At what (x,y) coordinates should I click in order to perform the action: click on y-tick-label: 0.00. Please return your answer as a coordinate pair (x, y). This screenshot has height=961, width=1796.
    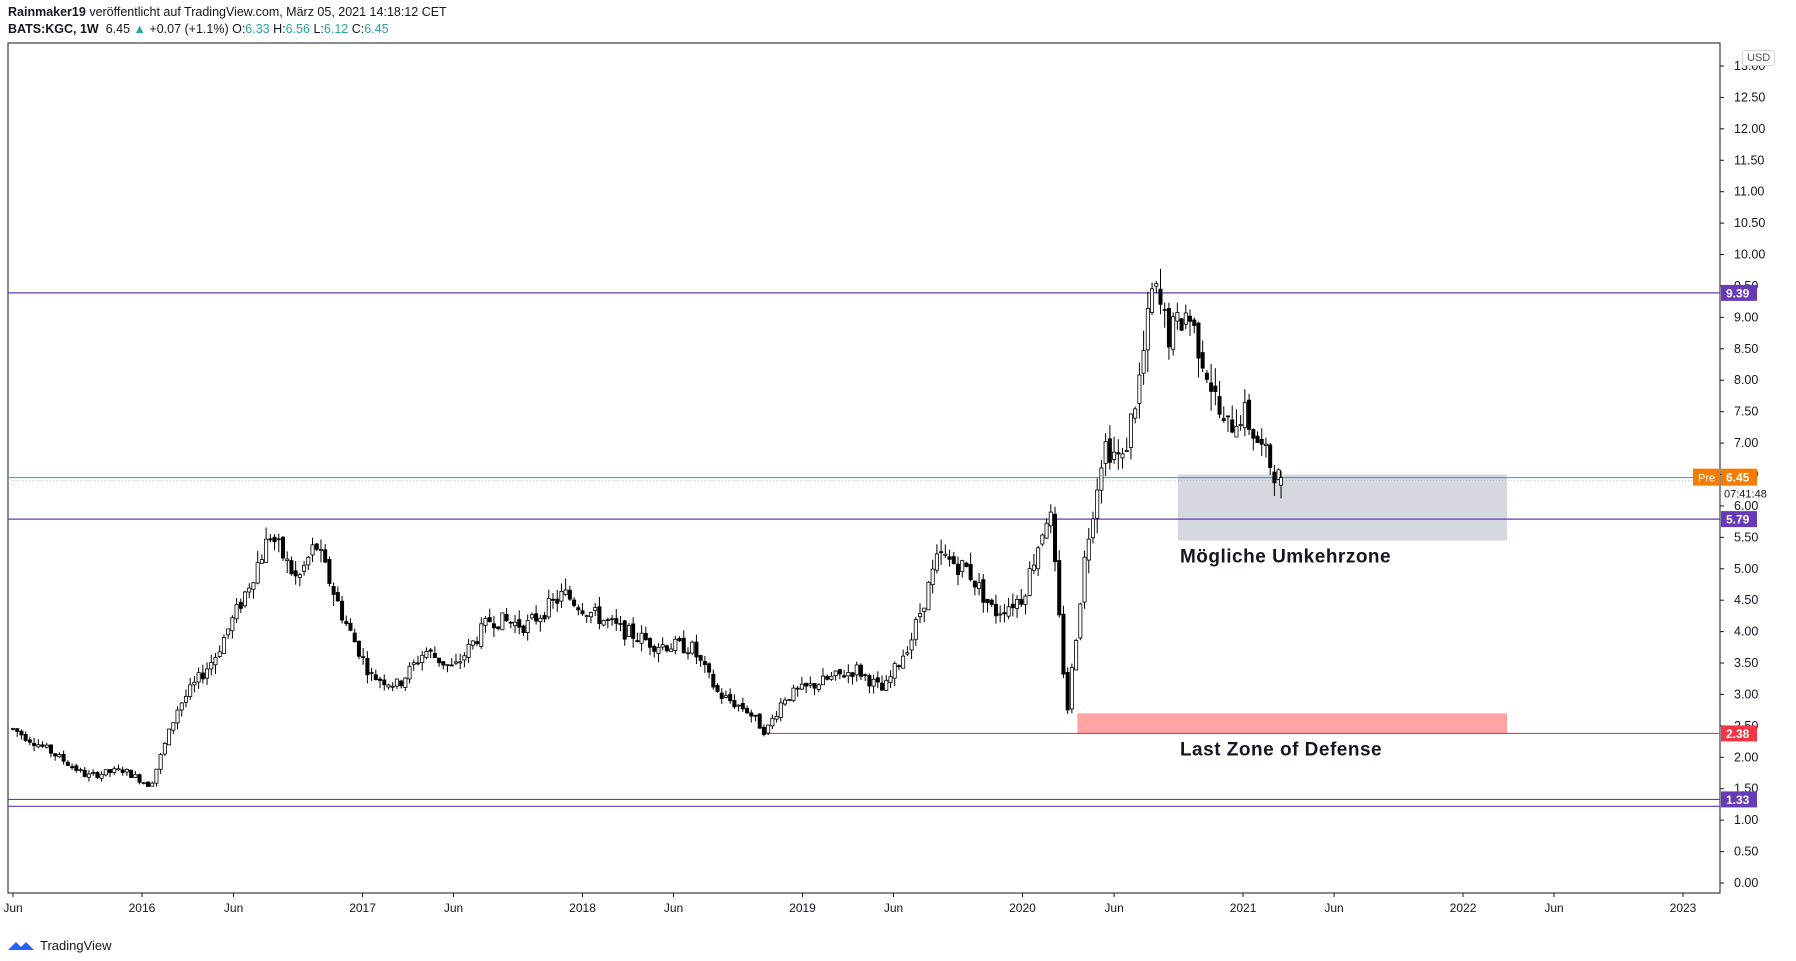
    Looking at the image, I should click on (1746, 883).